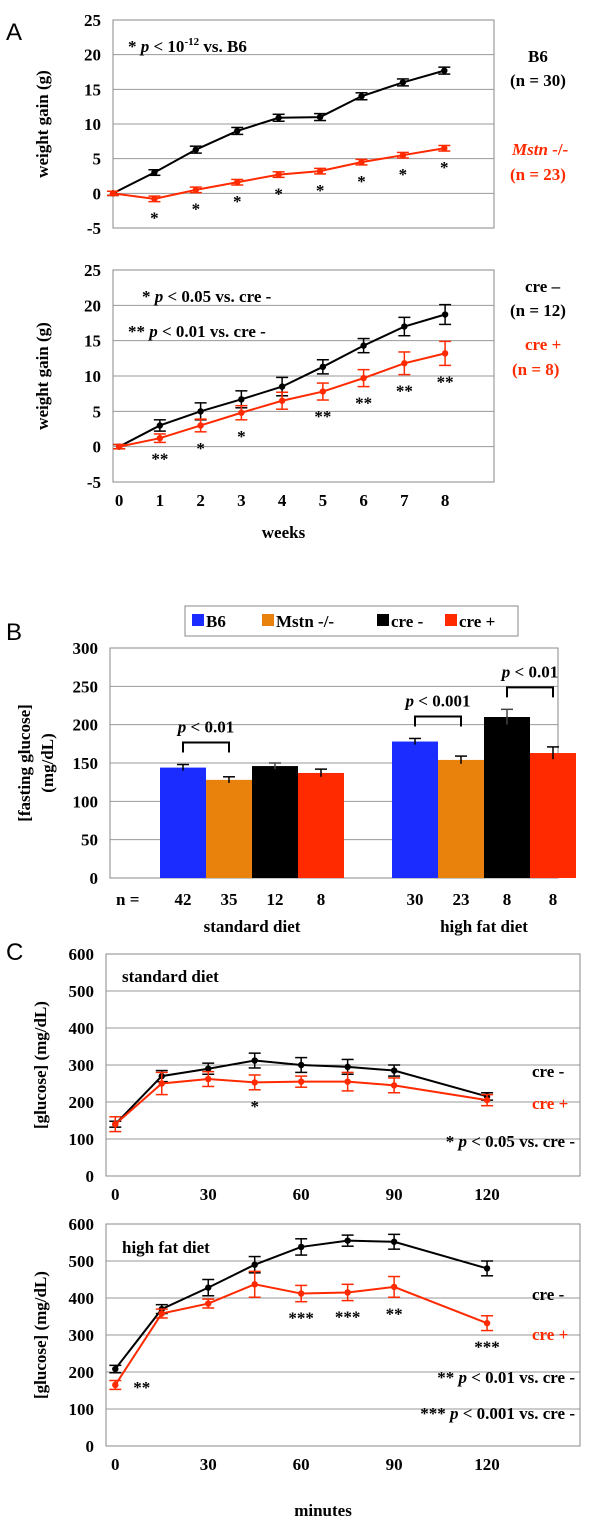 This screenshot has width=607, height=1539. I want to click on series-label-mstn-suffix: -/-, so click(558, 149).